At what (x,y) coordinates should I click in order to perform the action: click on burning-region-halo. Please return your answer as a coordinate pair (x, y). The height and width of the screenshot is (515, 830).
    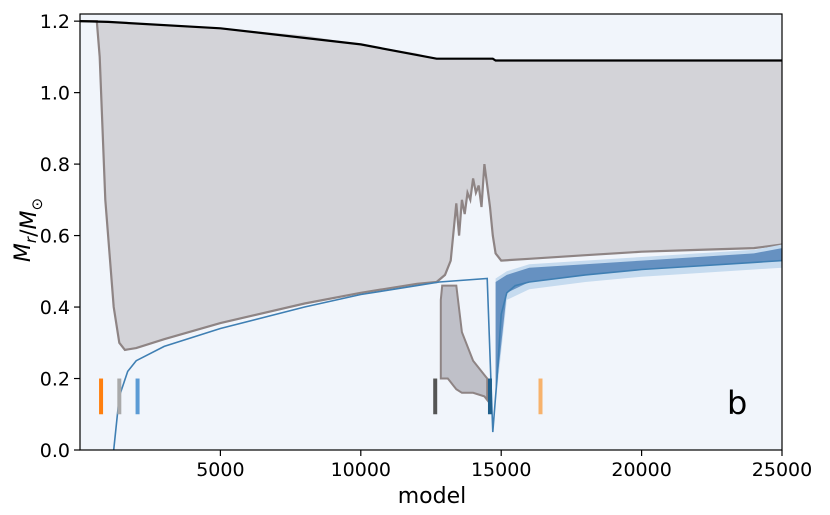
    Looking at the image, I should click on (638, 324).